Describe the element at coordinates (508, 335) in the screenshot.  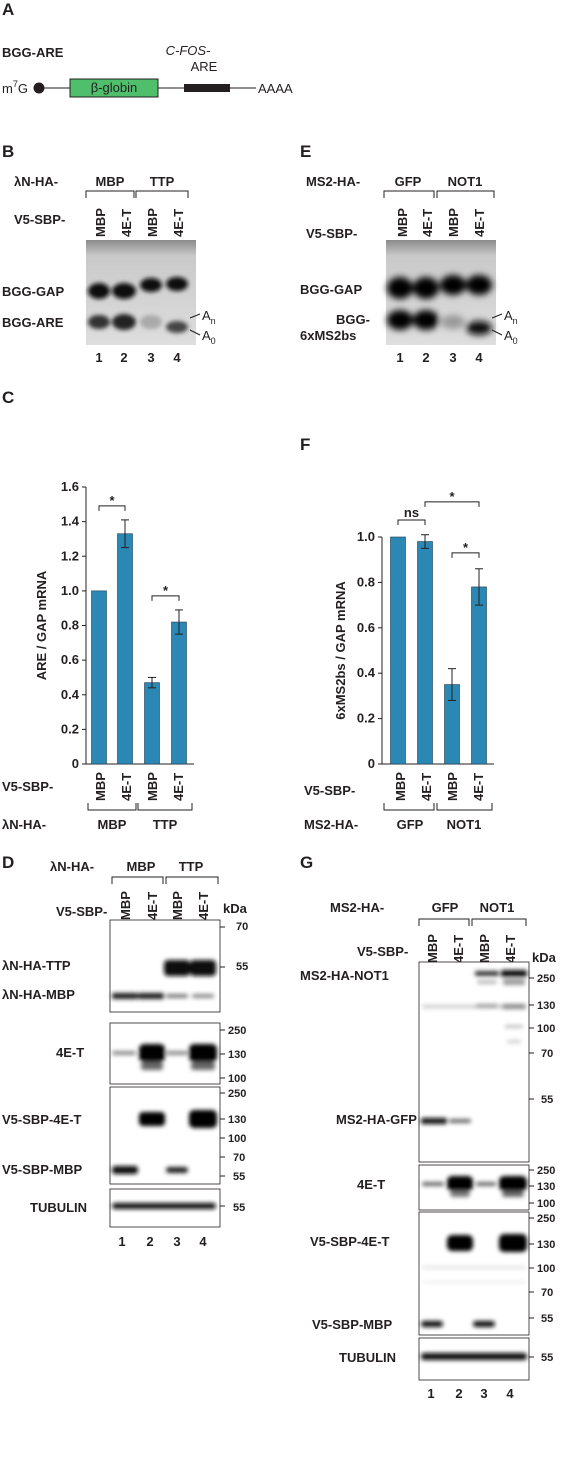
I see `e-a0-a: A` at that location.